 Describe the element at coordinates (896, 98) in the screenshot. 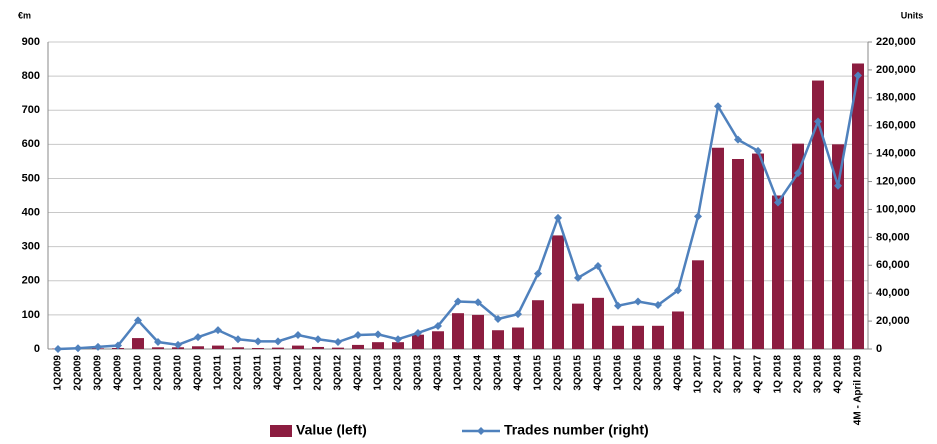

I see `y2-tick-label: 180,000` at that location.